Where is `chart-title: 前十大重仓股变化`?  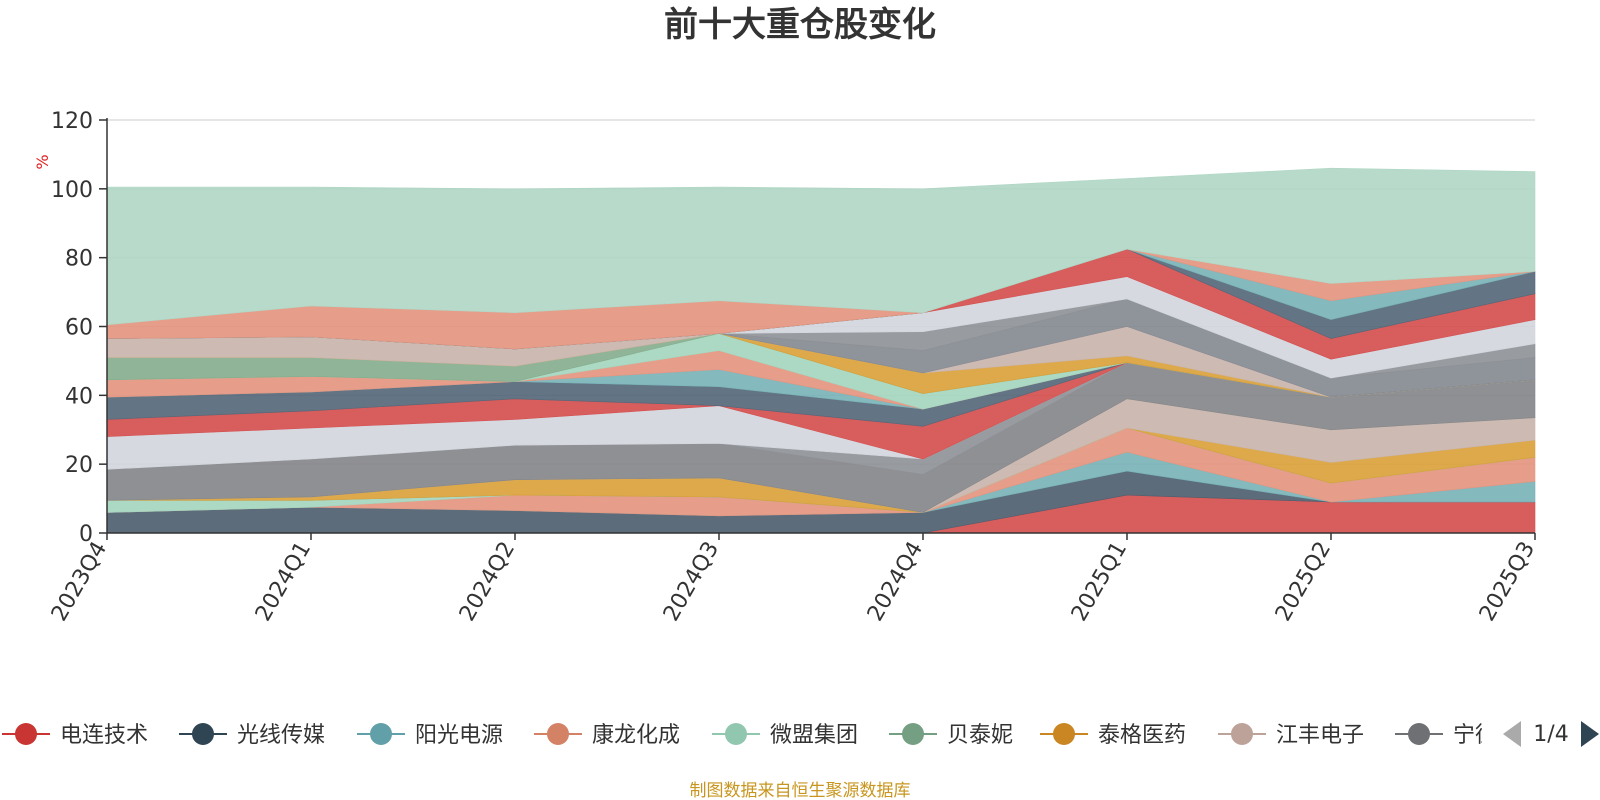
chart-title: 前十大重仓股变化 is located at coordinates (800, 25).